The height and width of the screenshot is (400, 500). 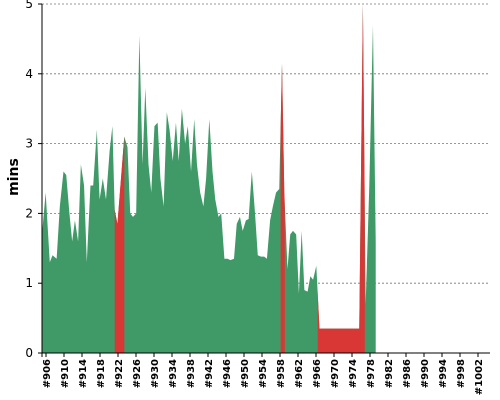 I want to click on x-tick-label-24: #1002, so click(x=479, y=377).